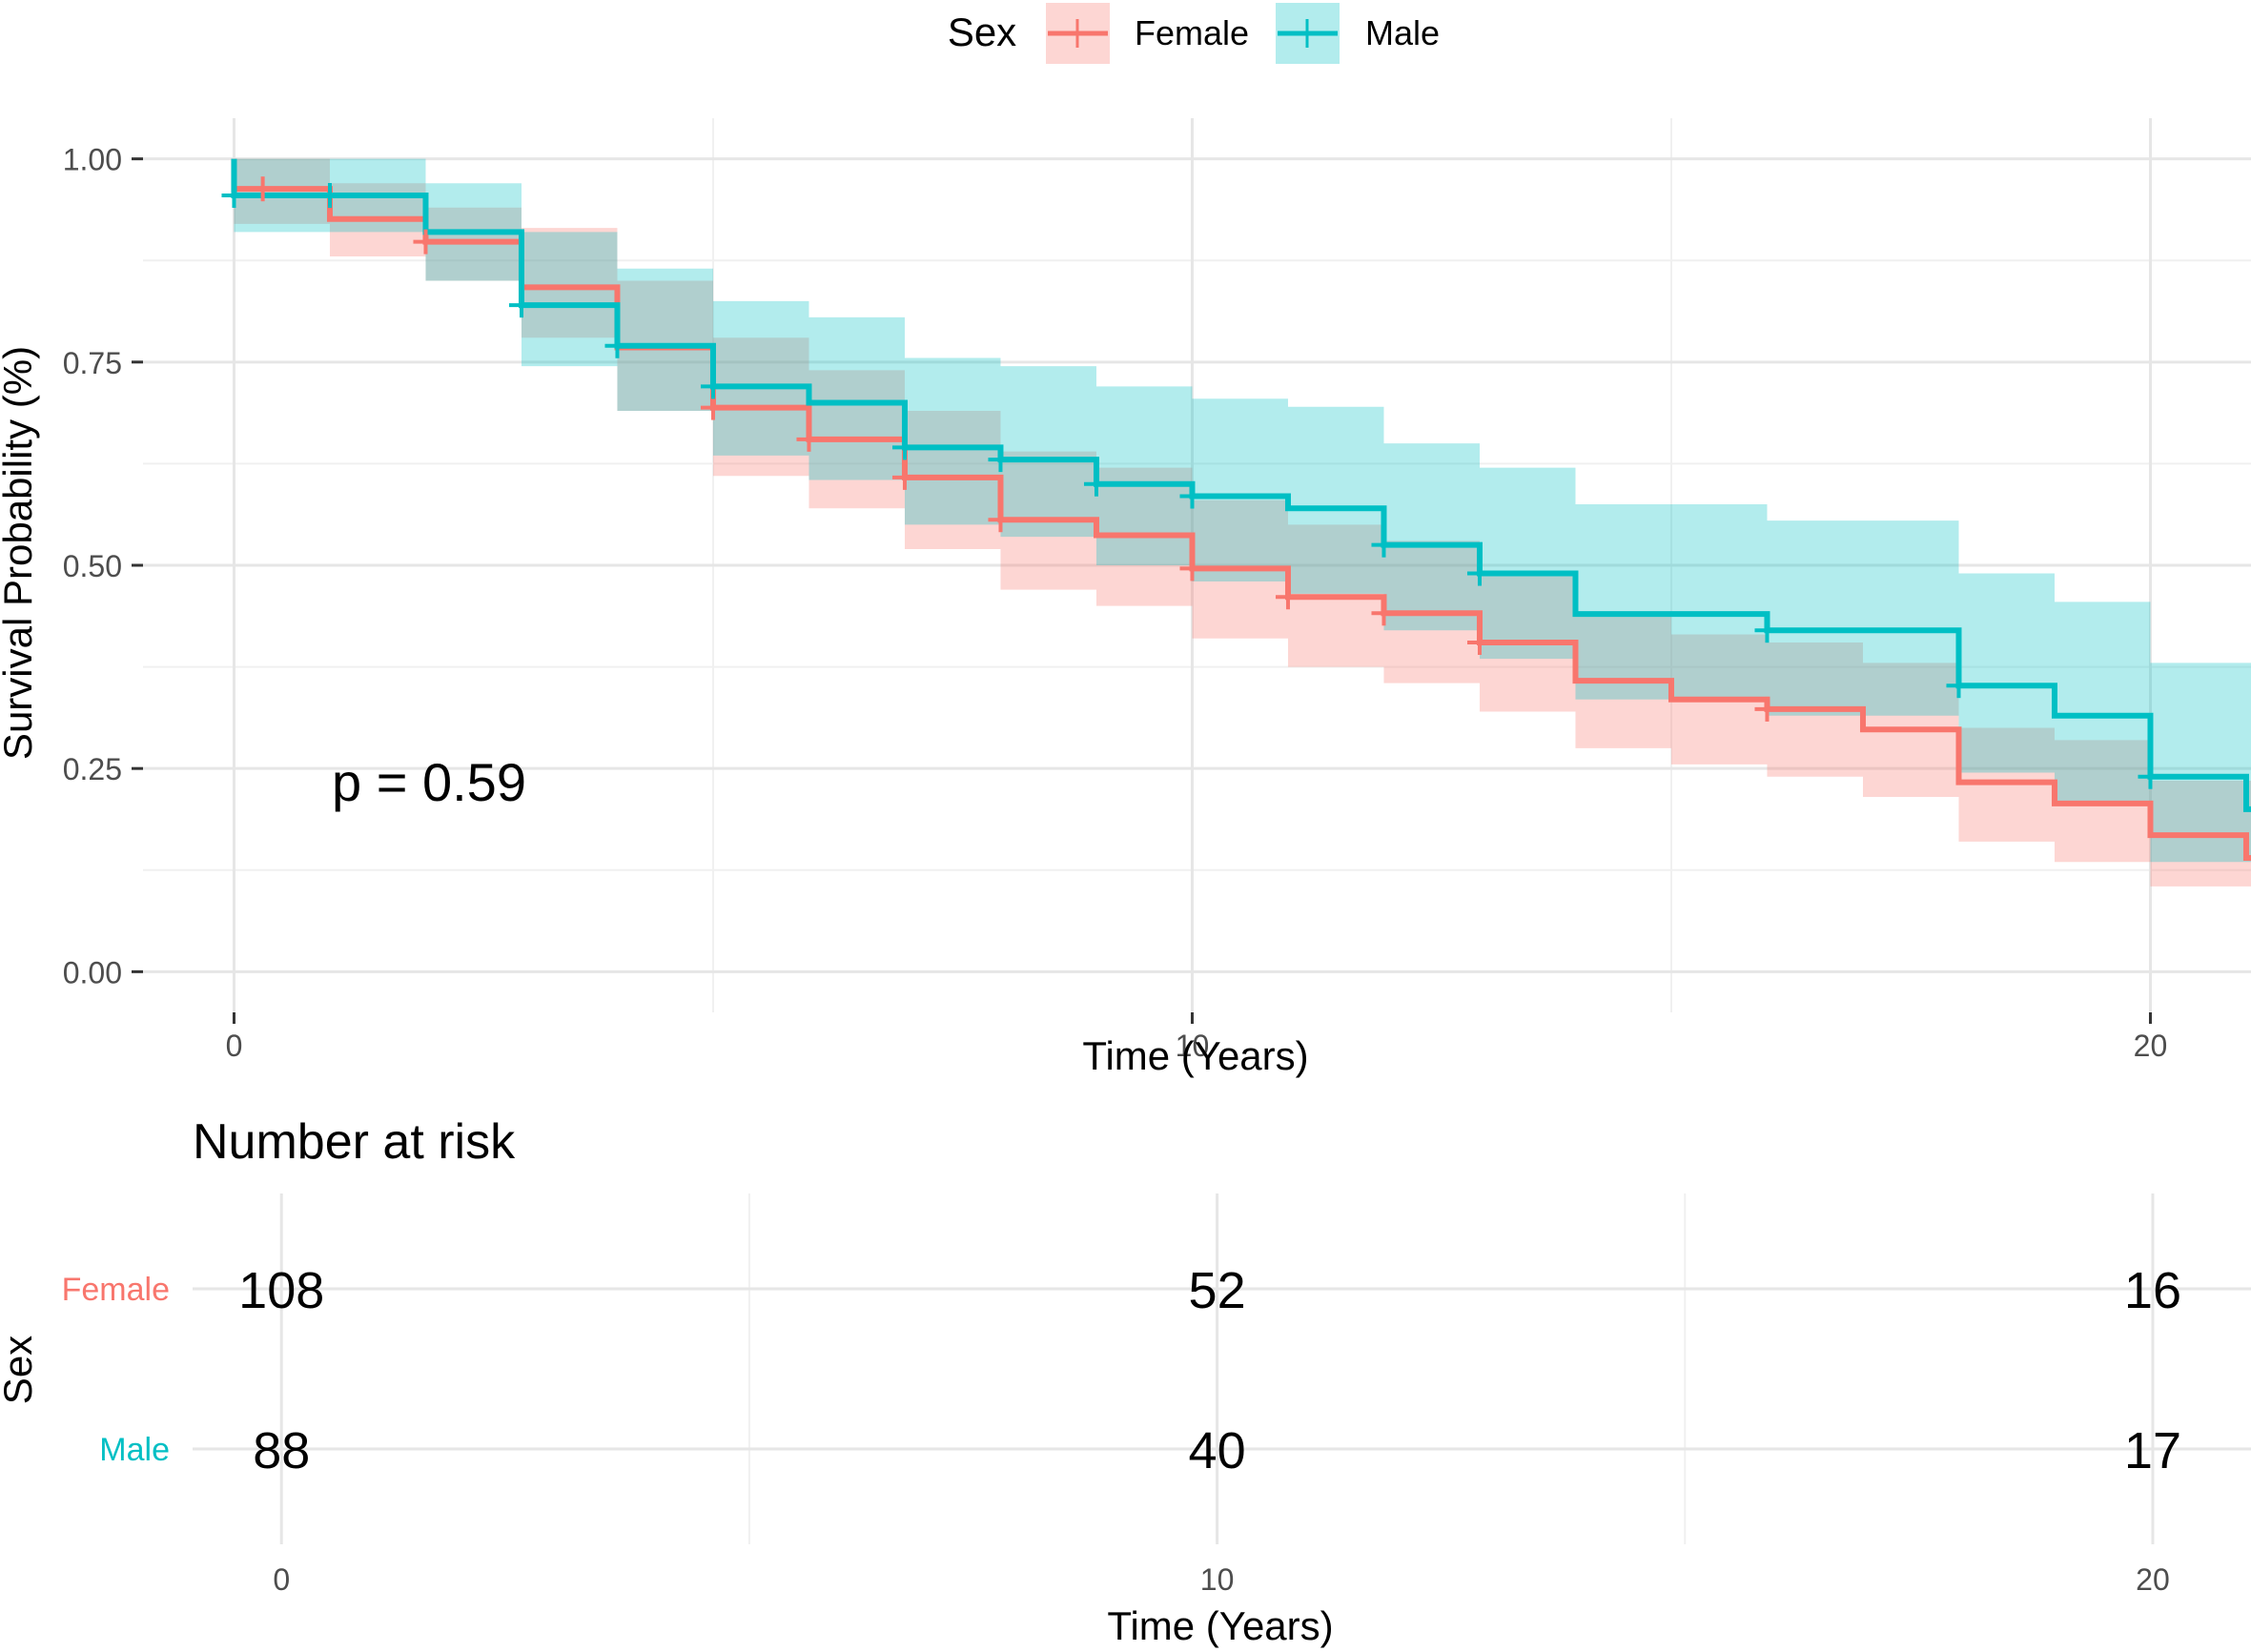 The image size is (2251, 1652). I want to click on y-axis-ticks: 0.00 0.25 0.50 0.75 1.00, so click(103, 566).